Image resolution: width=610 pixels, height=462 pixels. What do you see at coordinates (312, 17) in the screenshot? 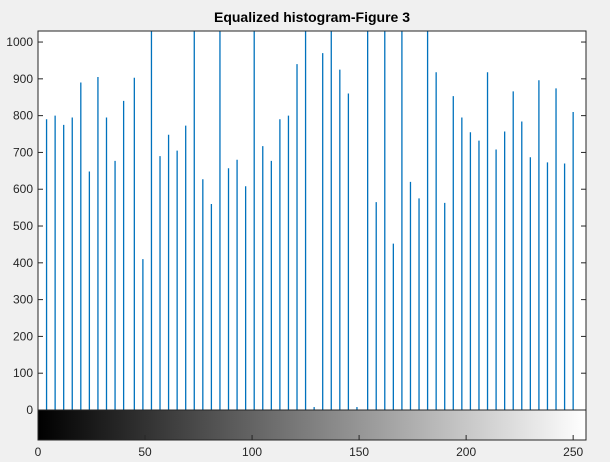
I see `chart-title: Equalized histogram-Figure 3` at bounding box center [312, 17].